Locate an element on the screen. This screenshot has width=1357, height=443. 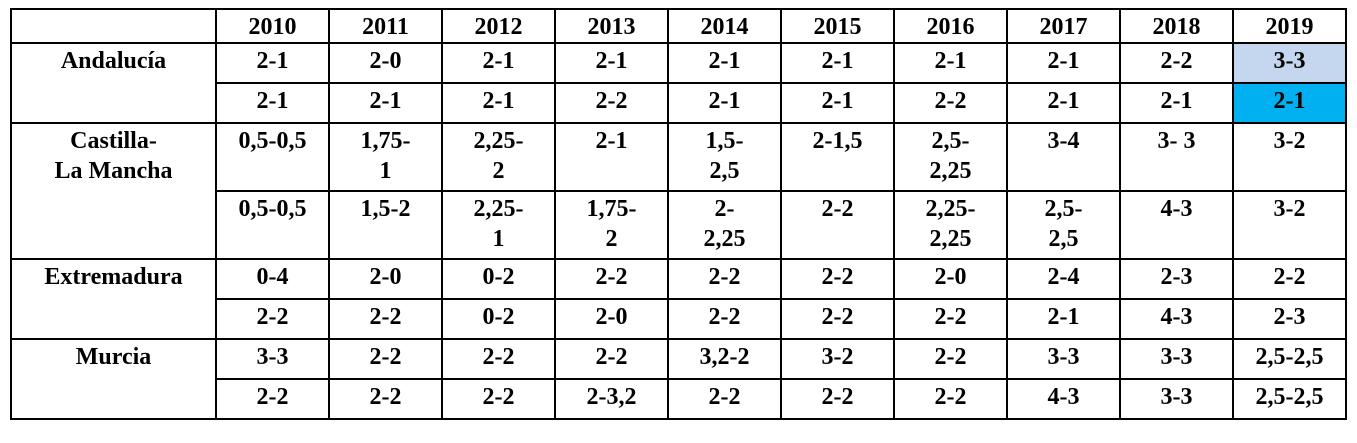
score-cell: 2,25- 2,25 is located at coordinates (950, 225).